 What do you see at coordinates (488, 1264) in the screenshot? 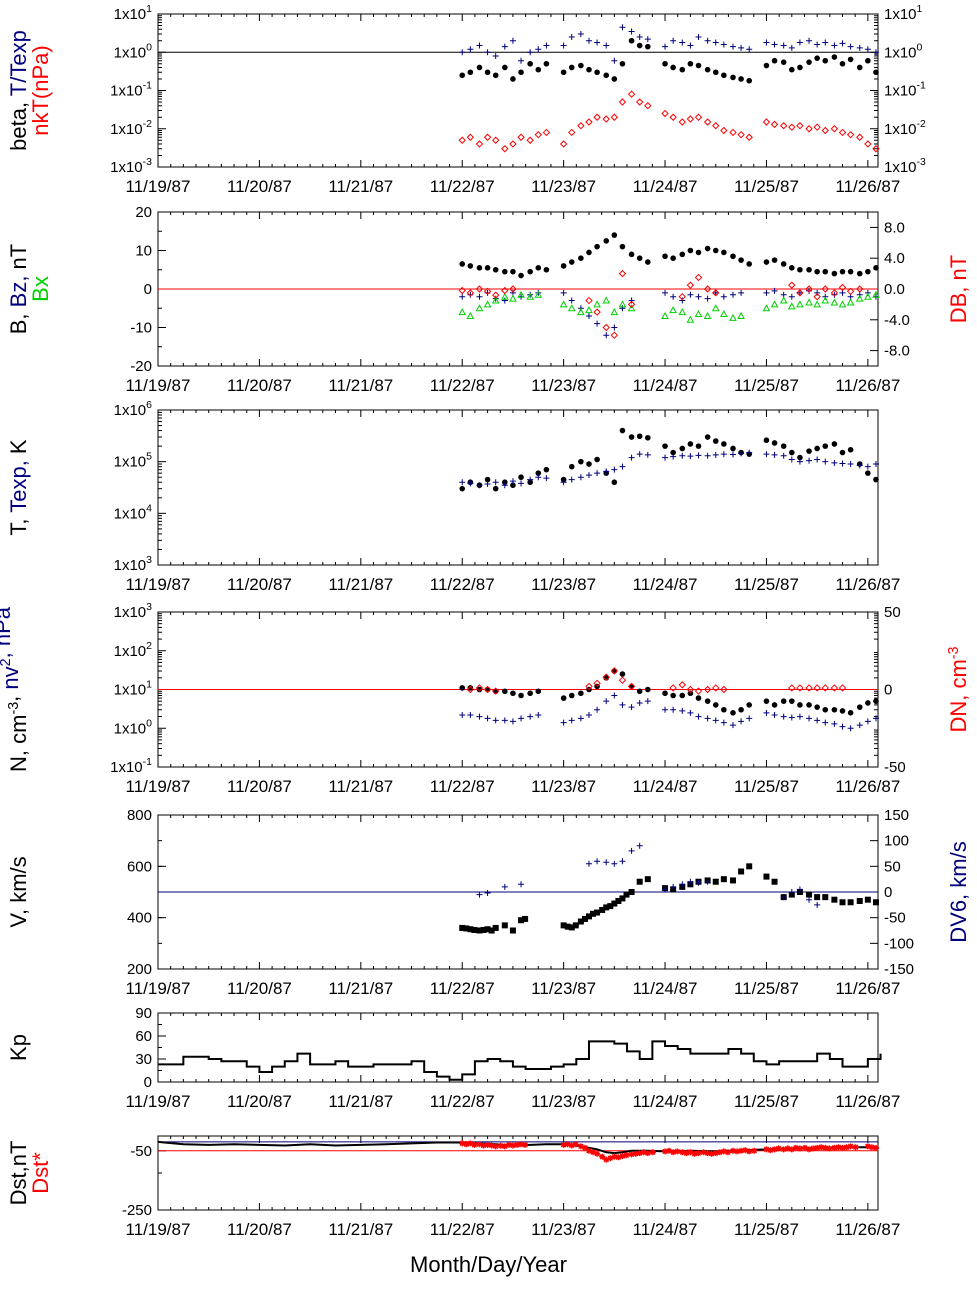
I see `x-axis-label: Month/Day/Year` at bounding box center [488, 1264].